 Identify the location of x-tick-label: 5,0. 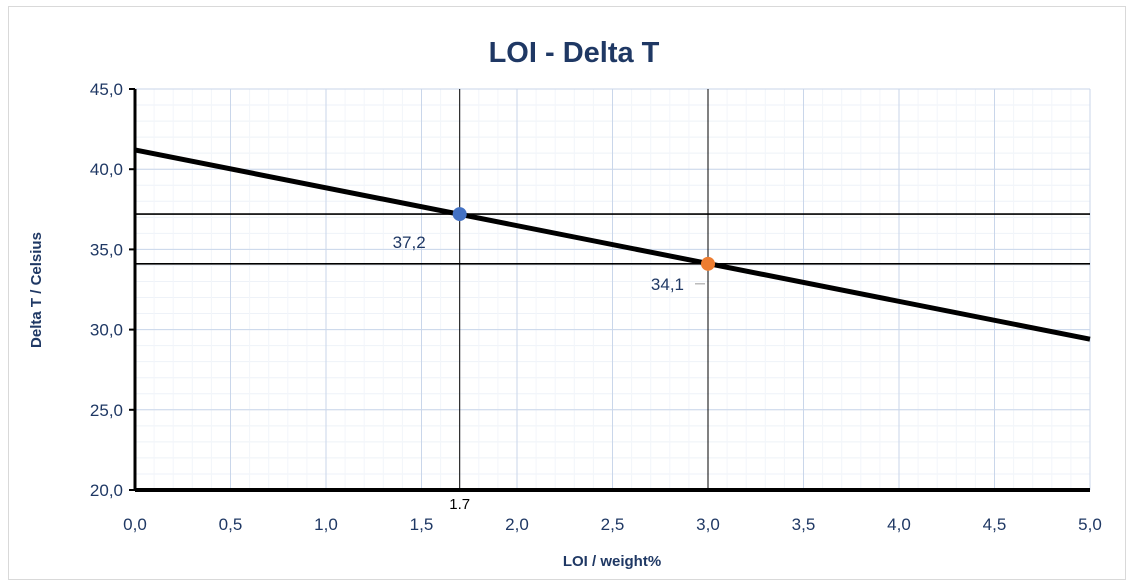
(1090, 524).